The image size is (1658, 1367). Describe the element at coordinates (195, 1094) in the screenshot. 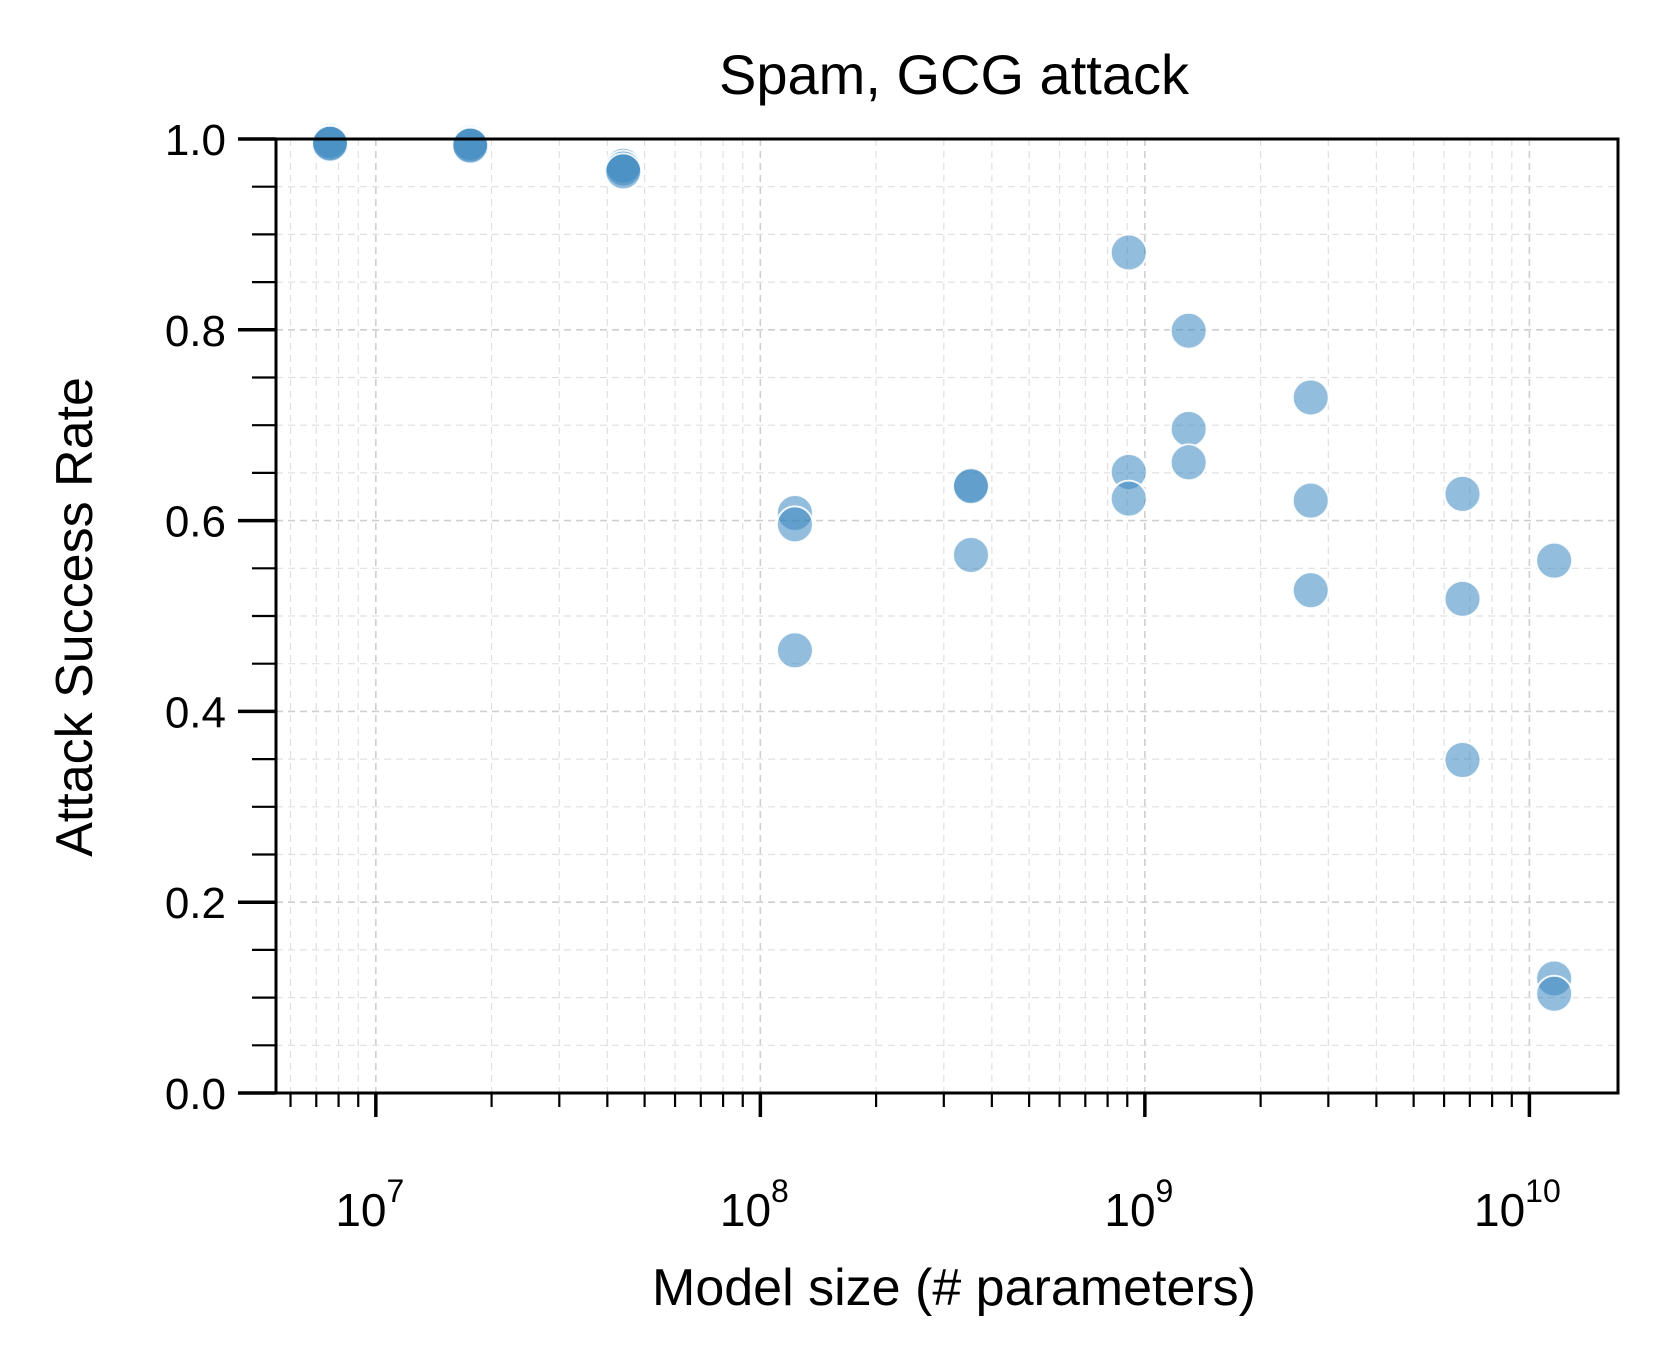

I see `y-tick-label: 0.0` at that location.